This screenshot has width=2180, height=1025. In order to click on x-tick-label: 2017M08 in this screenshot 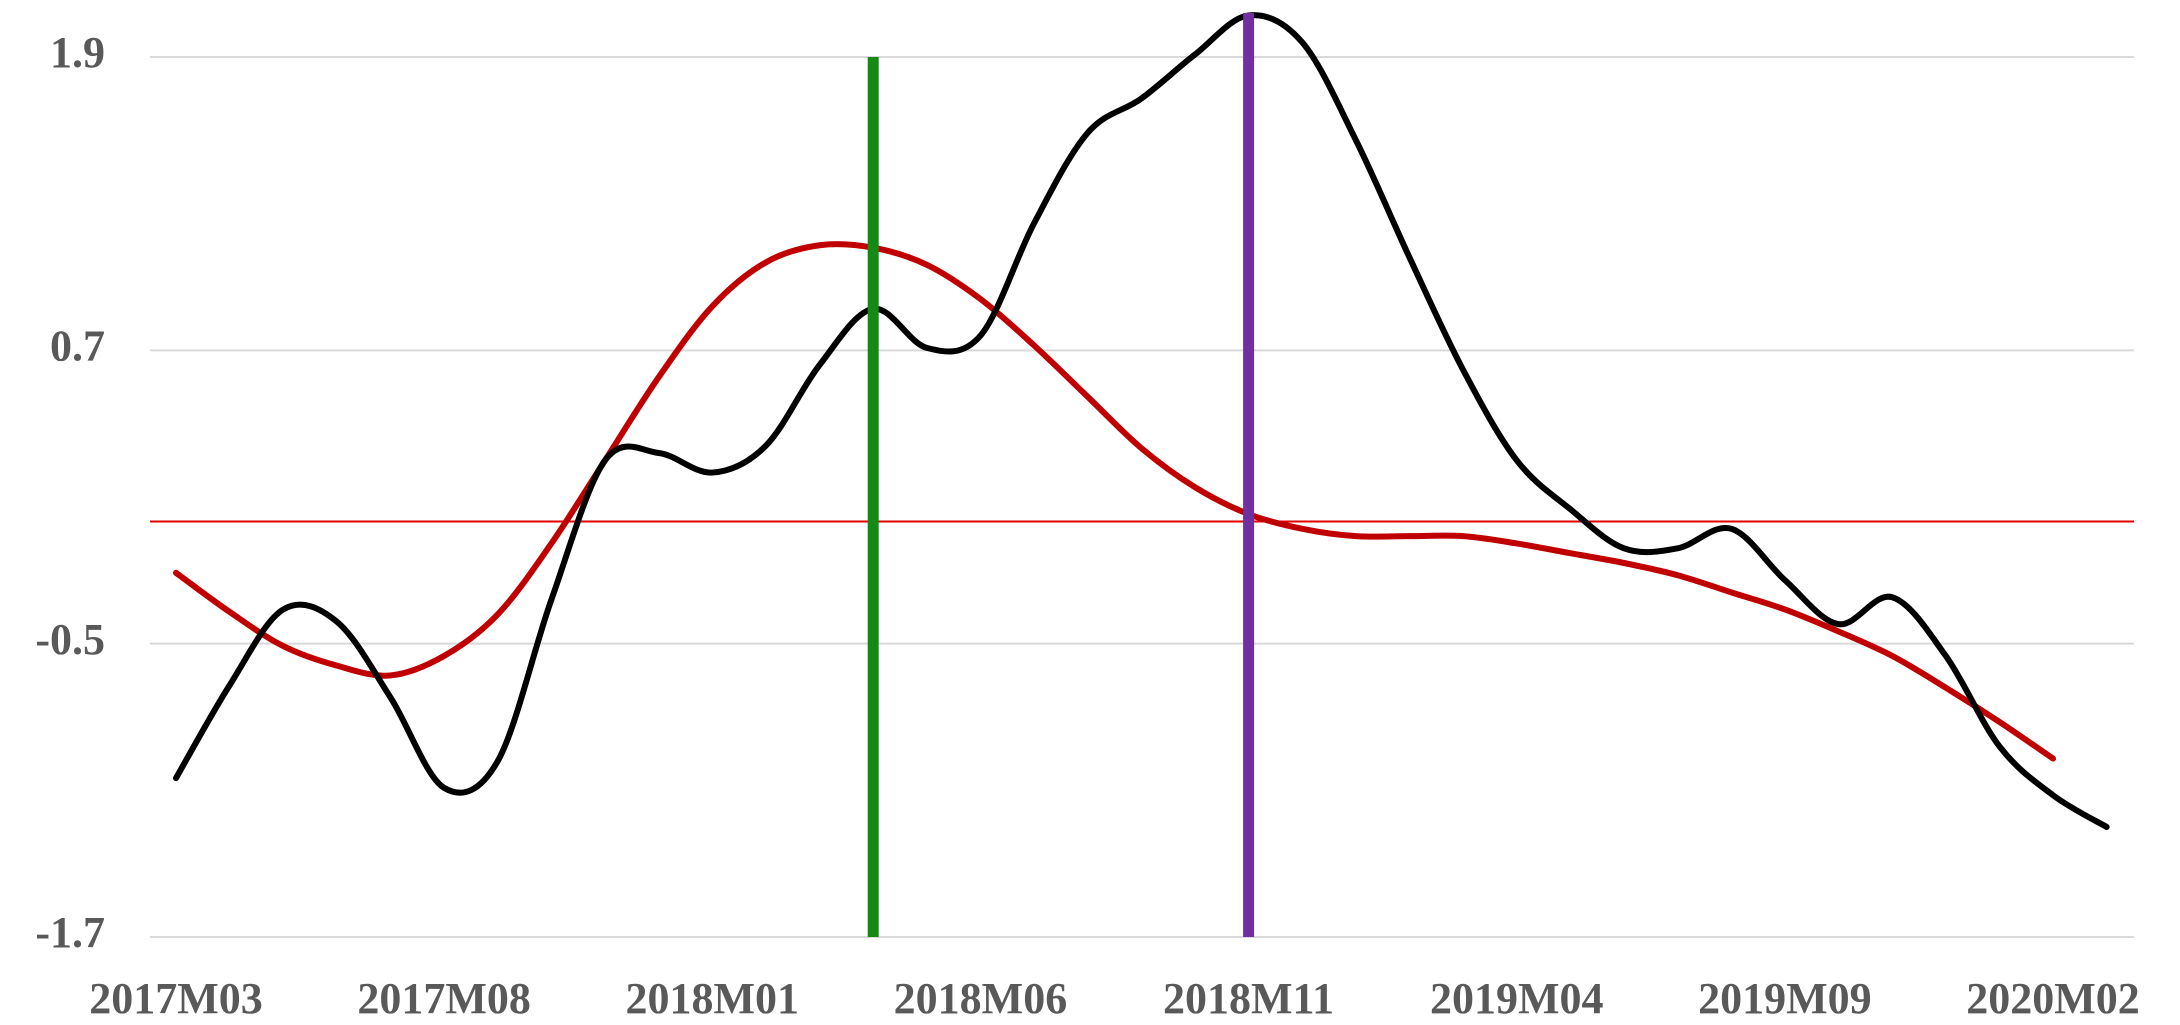, I will do `click(444, 998)`.